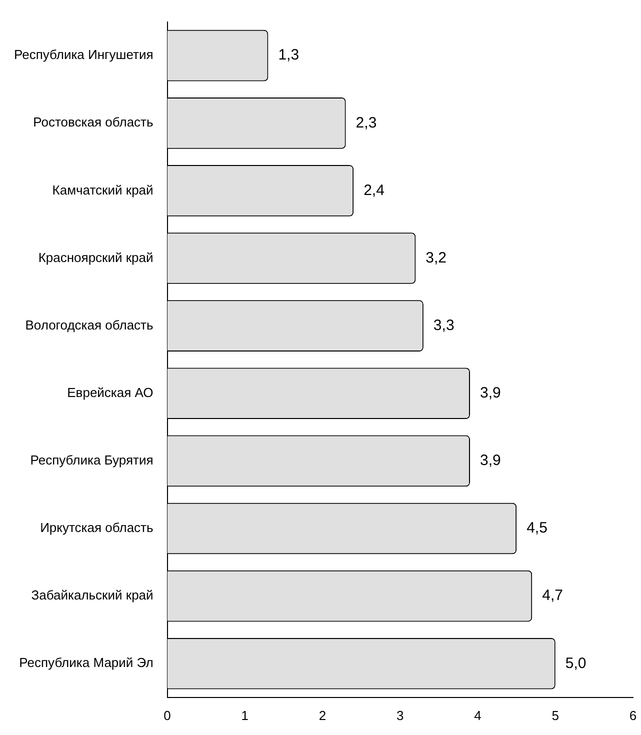  I want to click on y-tick-label: Вологодская область, so click(89, 324).